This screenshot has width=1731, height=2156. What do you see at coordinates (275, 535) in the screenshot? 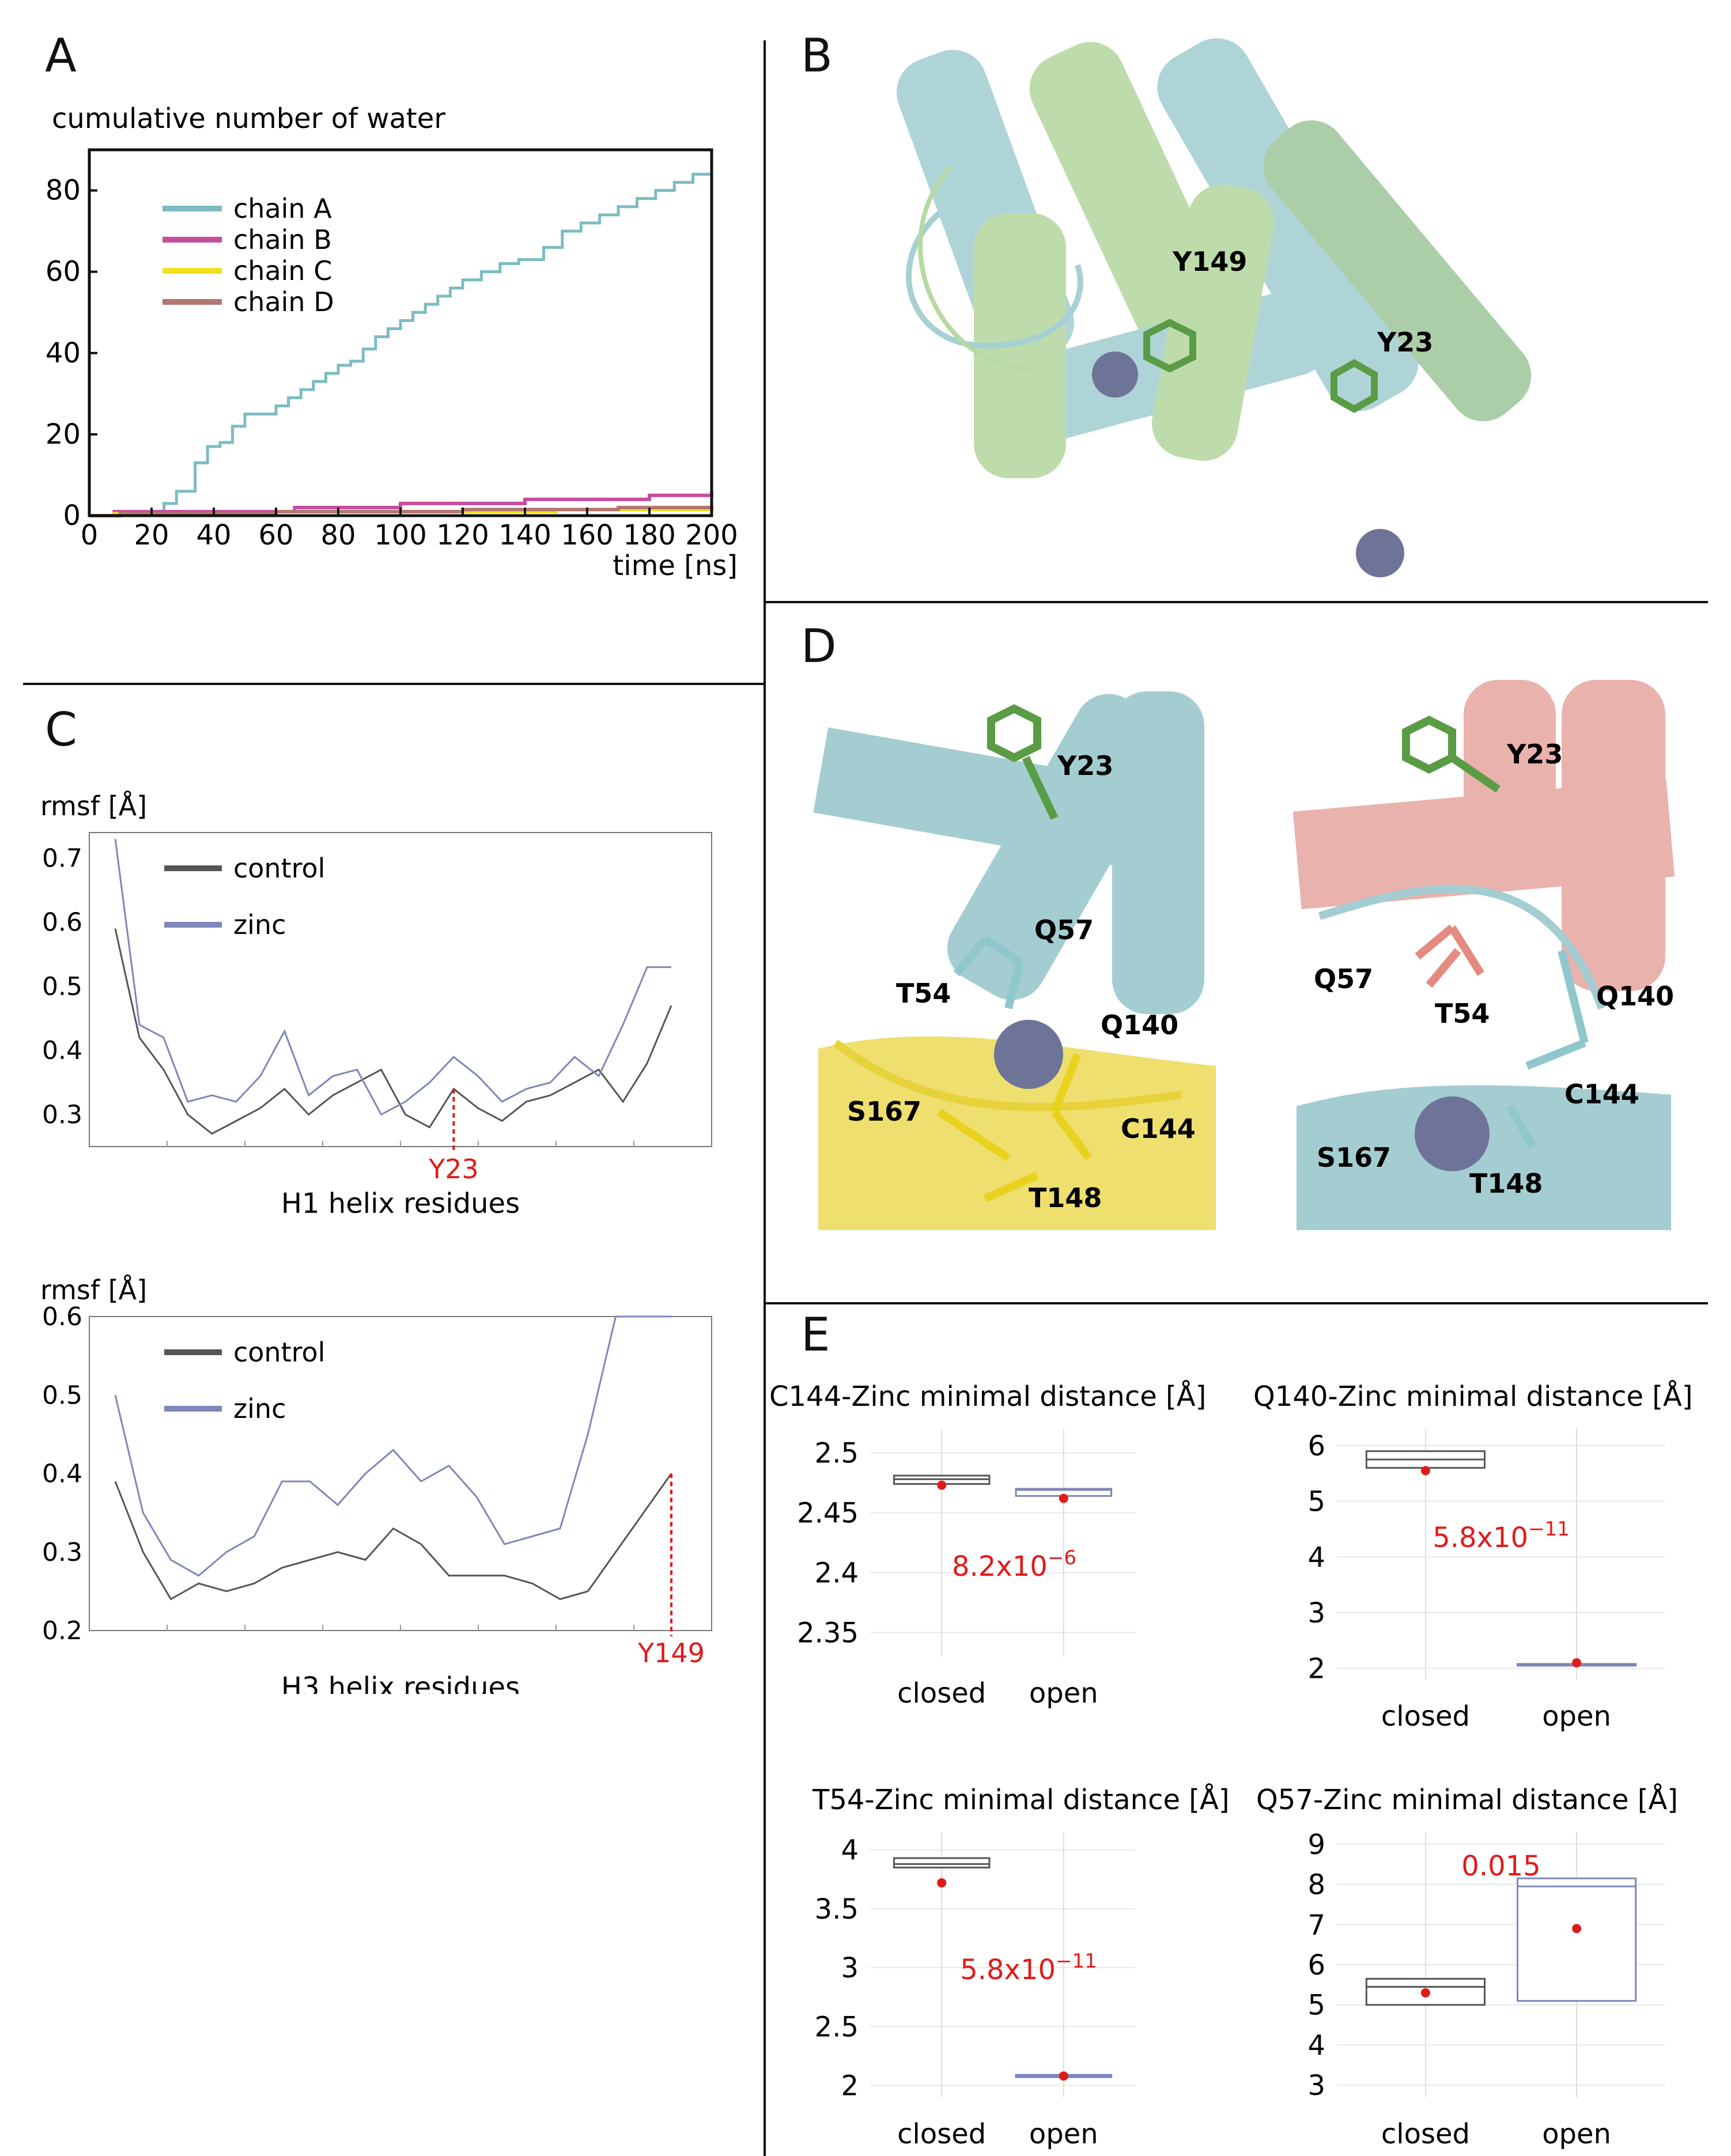
I see `x-tick-label: 60` at bounding box center [275, 535].